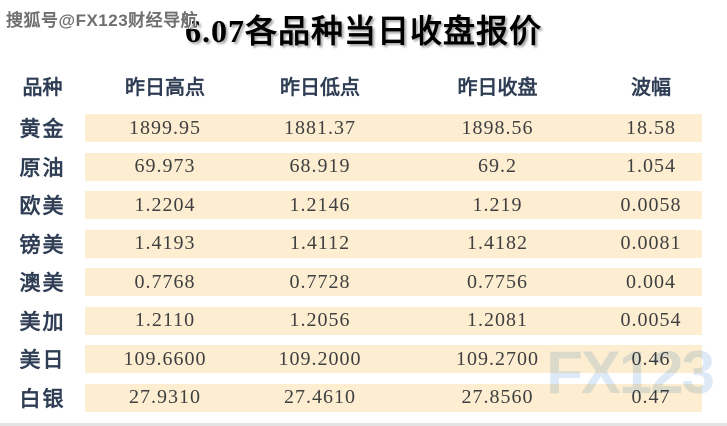 The width and height of the screenshot is (727, 426). Describe the element at coordinates (320, 358) in the screenshot. I see `cell-prev-low: 109.2000` at that location.